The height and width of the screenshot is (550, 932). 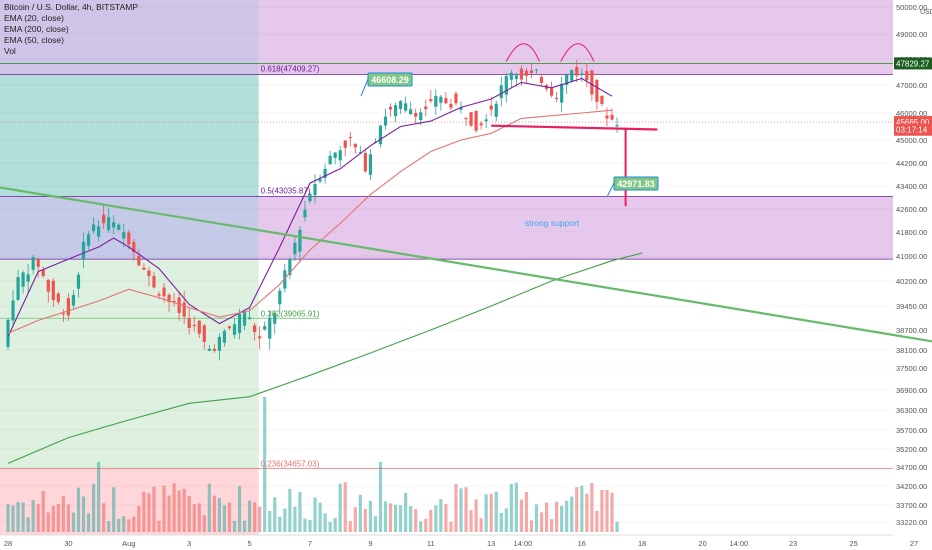 I want to click on time-tick: Aug, so click(x=128, y=543).